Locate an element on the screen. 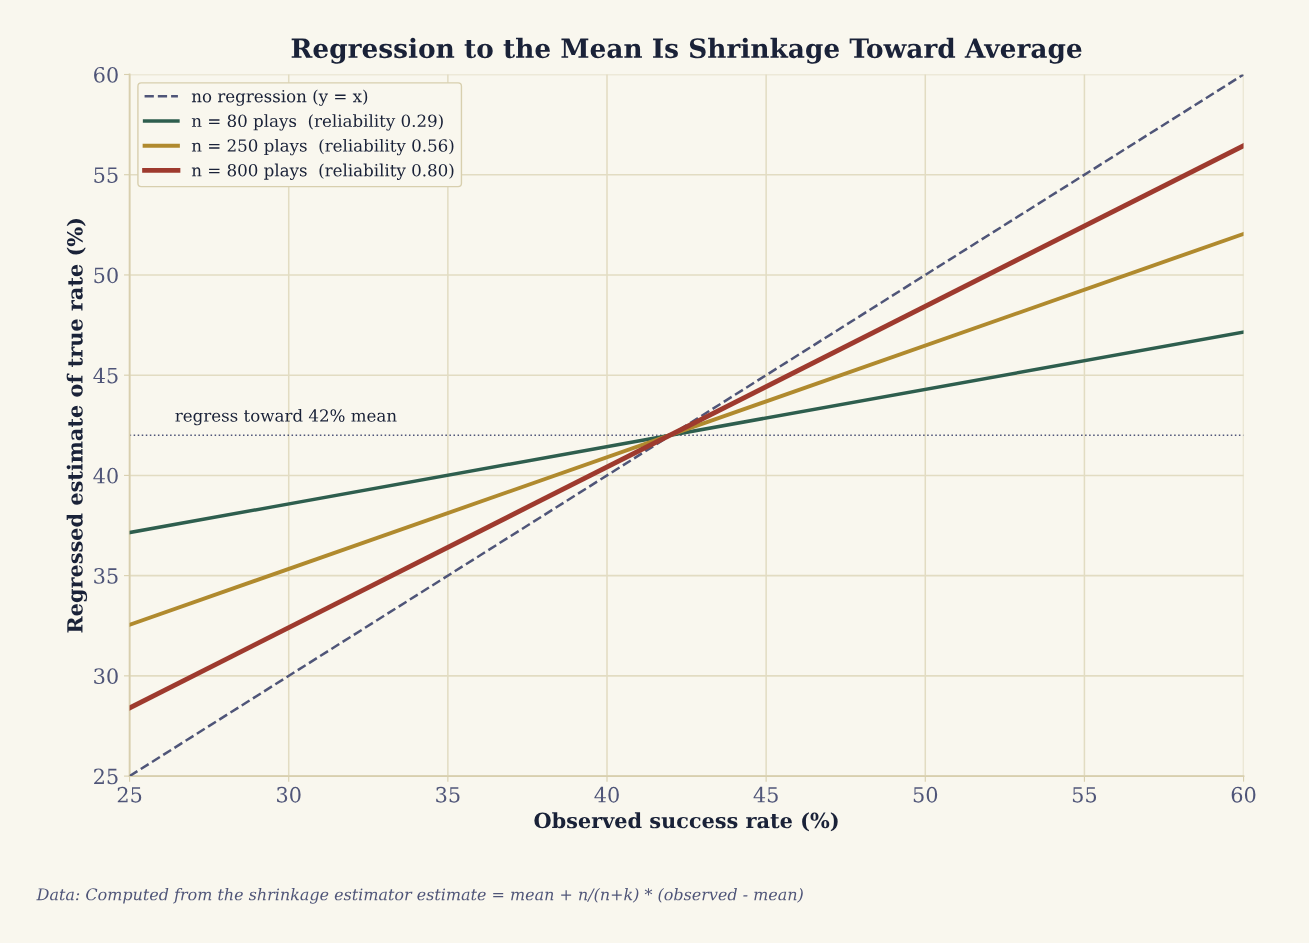  x-tick-label: 40 is located at coordinates (606, 794).